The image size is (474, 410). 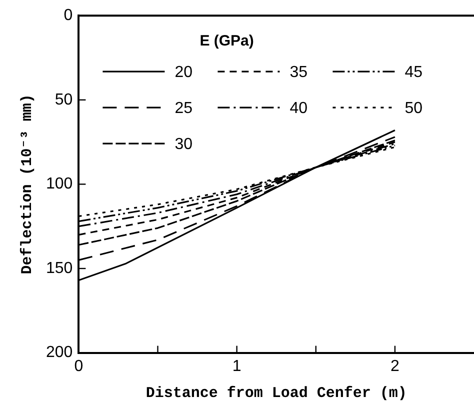 I want to click on y-axis-title: Deflection (10⁻³ mm), so click(x=27, y=184).